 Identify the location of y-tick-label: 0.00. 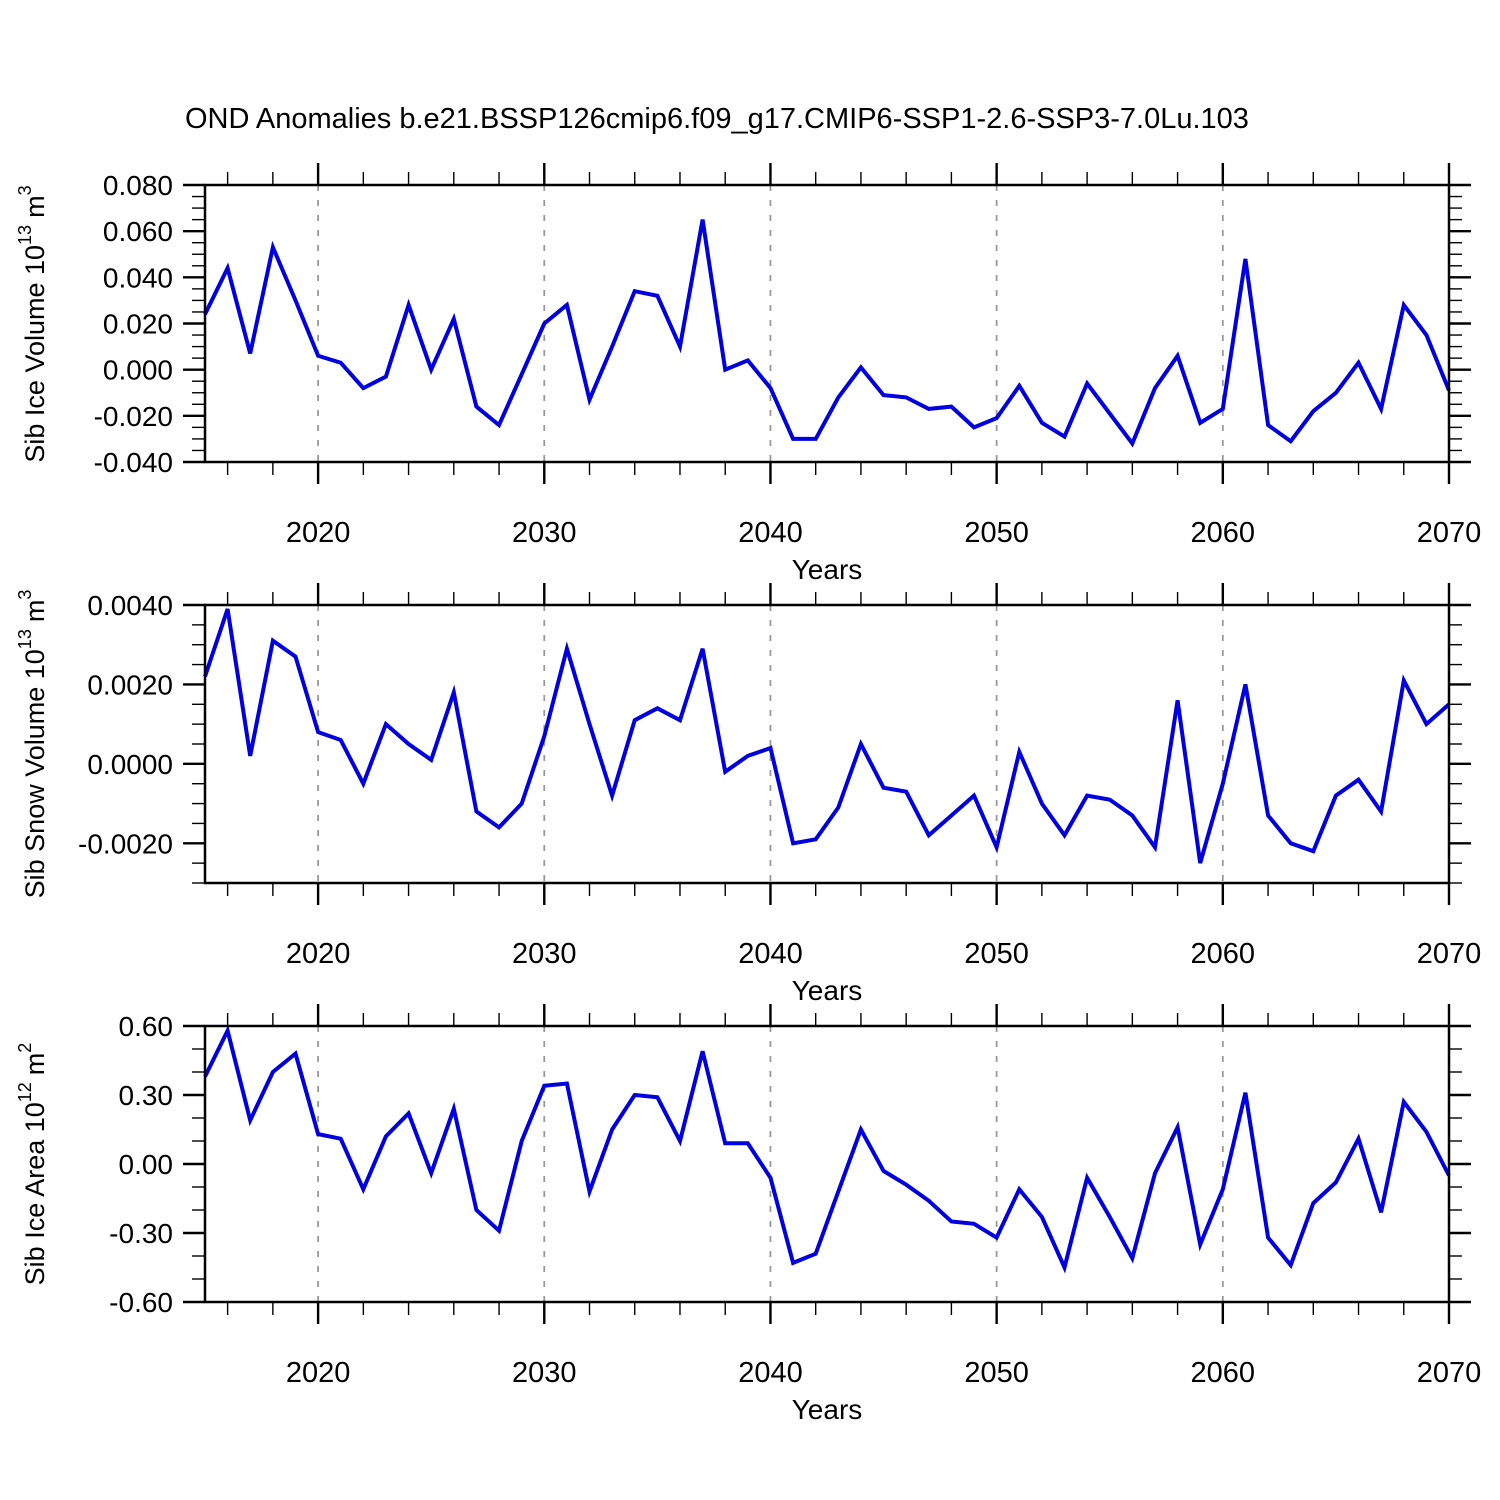
(146, 1164).